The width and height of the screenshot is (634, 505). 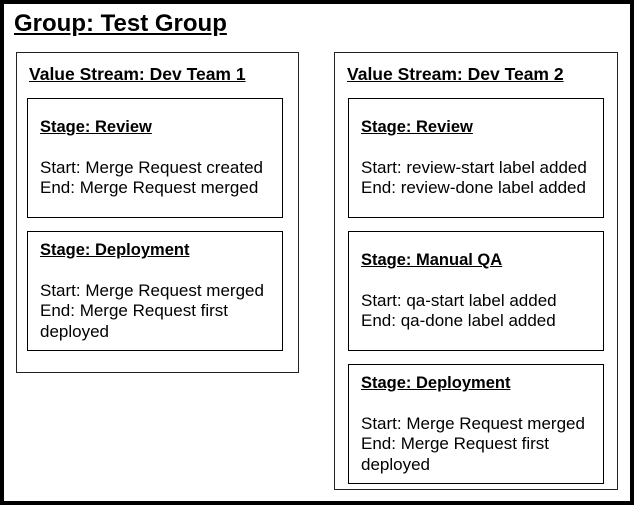 I want to click on value-stream-title: Value Stream: Dev Team 2, so click(x=455, y=74).